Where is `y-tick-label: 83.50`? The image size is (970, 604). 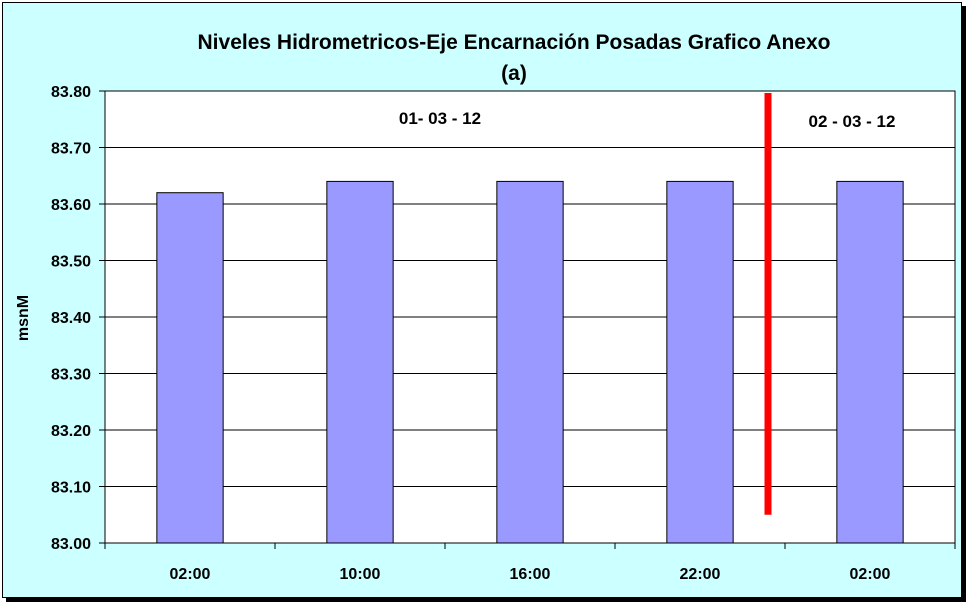
y-tick-label: 83.50 is located at coordinates (71, 262).